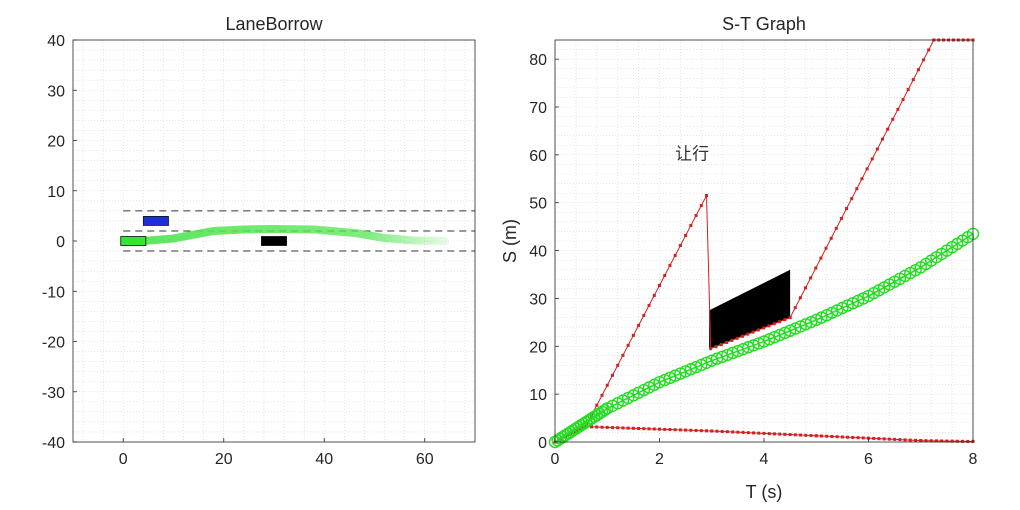  What do you see at coordinates (538, 395) in the screenshot?
I see `st-graph-y-tick-label: 10` at bounding box center [538, 395].